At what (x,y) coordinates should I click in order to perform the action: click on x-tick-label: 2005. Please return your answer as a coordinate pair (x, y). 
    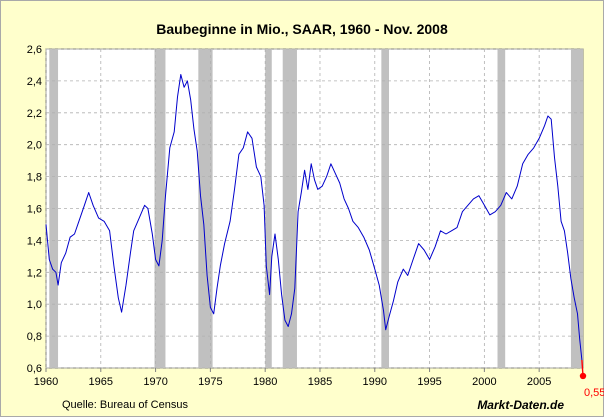
    Looking at the image, I should click on (539, 382).